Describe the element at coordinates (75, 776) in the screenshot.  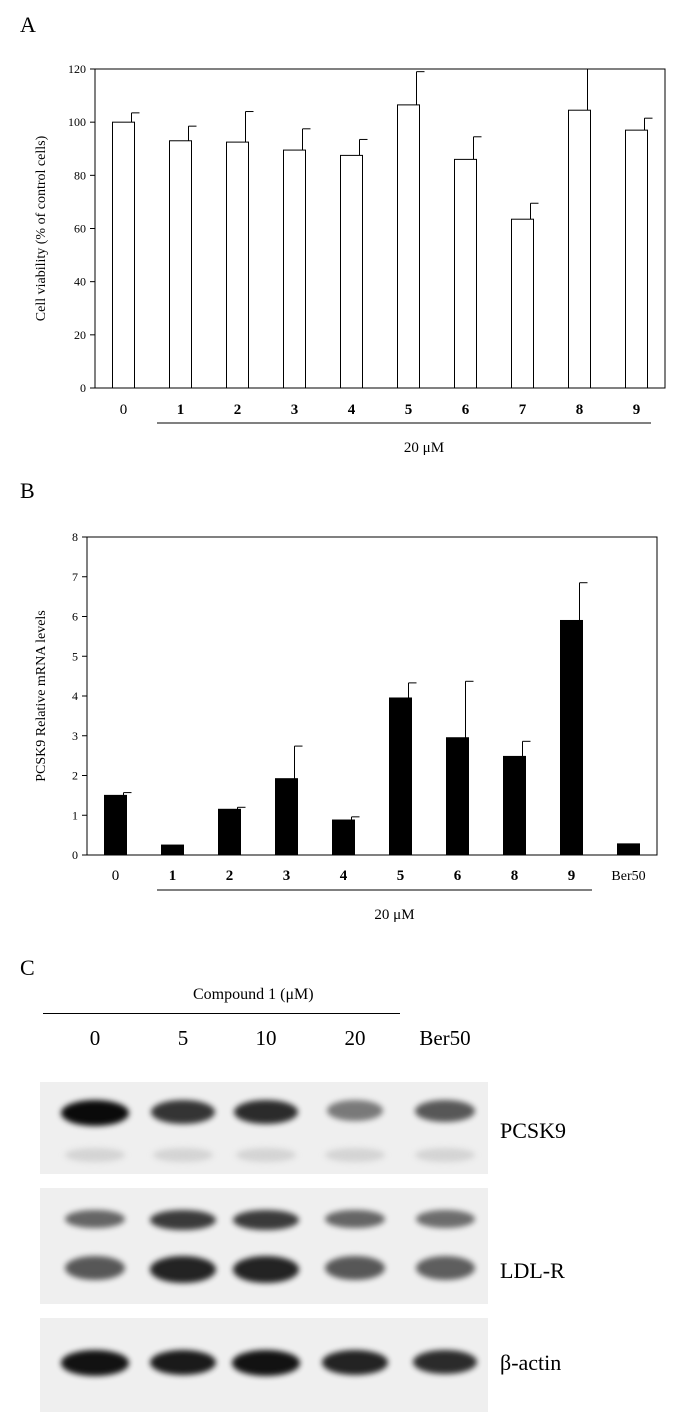
I see `y-tick-label: 2` at that location.